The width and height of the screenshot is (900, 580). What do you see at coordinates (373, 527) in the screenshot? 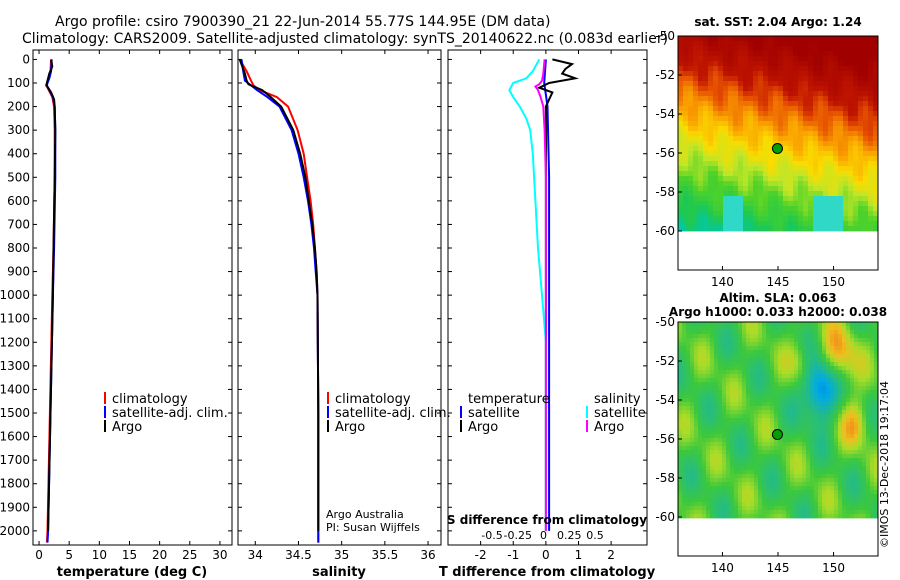
I see `credit-line2: PI: Susan Wijffels` at bounding box center [373, 527].